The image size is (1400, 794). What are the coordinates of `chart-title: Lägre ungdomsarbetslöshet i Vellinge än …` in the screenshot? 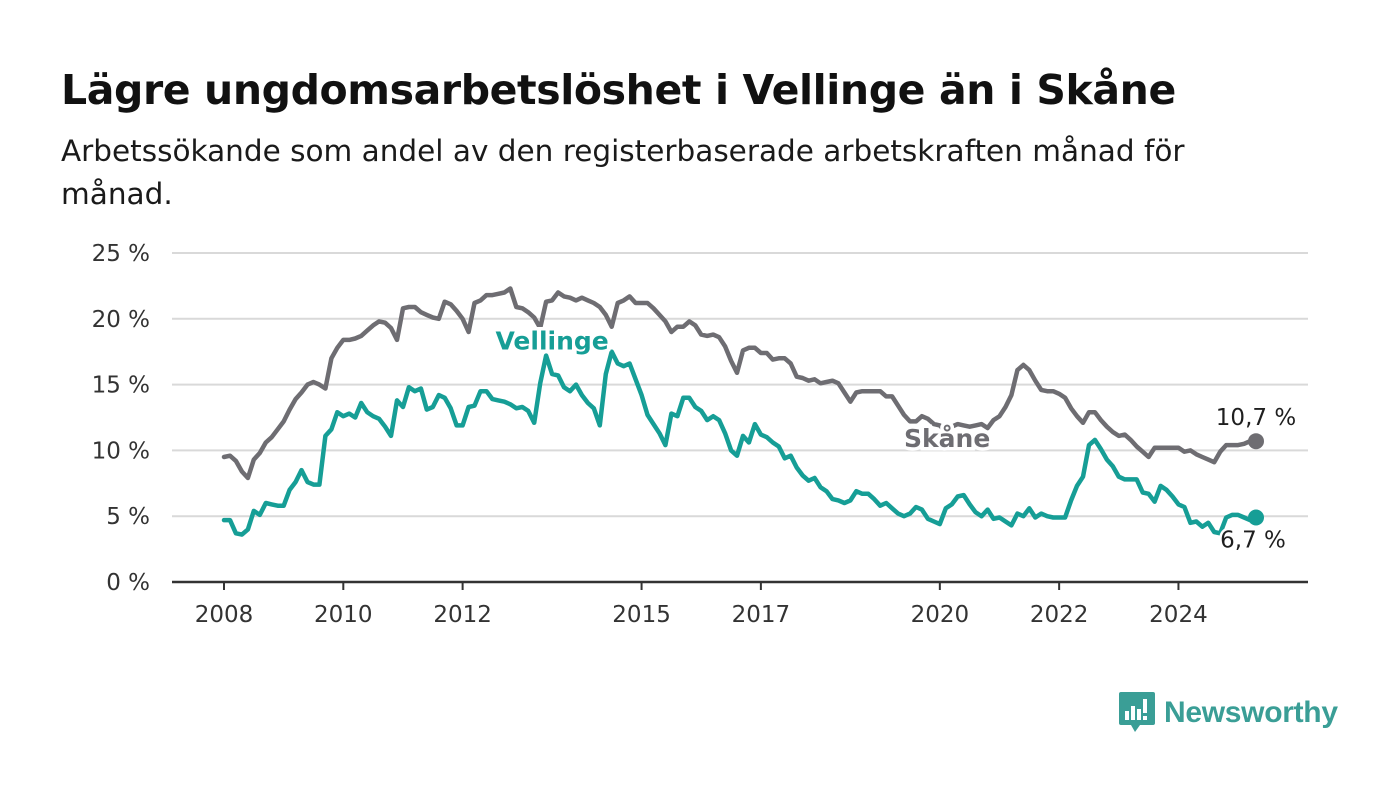 It's located at (618, 90).